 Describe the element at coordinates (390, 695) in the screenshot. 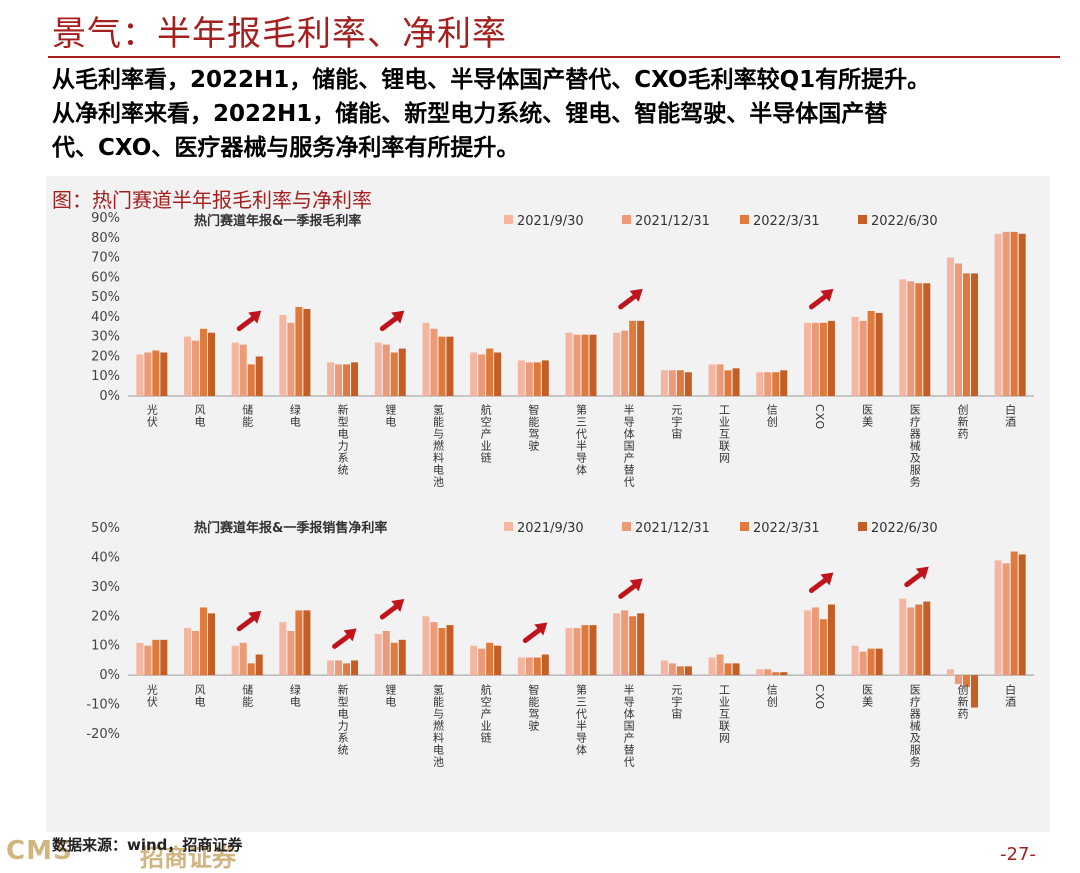

I see `category-label: 锂电` at that location.